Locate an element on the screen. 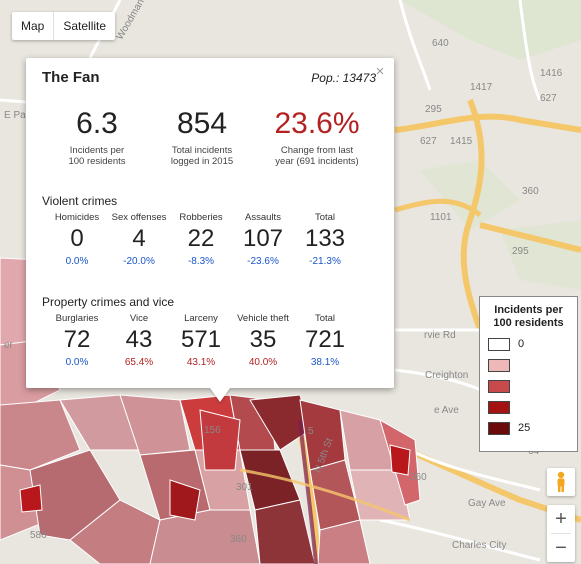  col-value: 721 is located at coordinates (325, 339).